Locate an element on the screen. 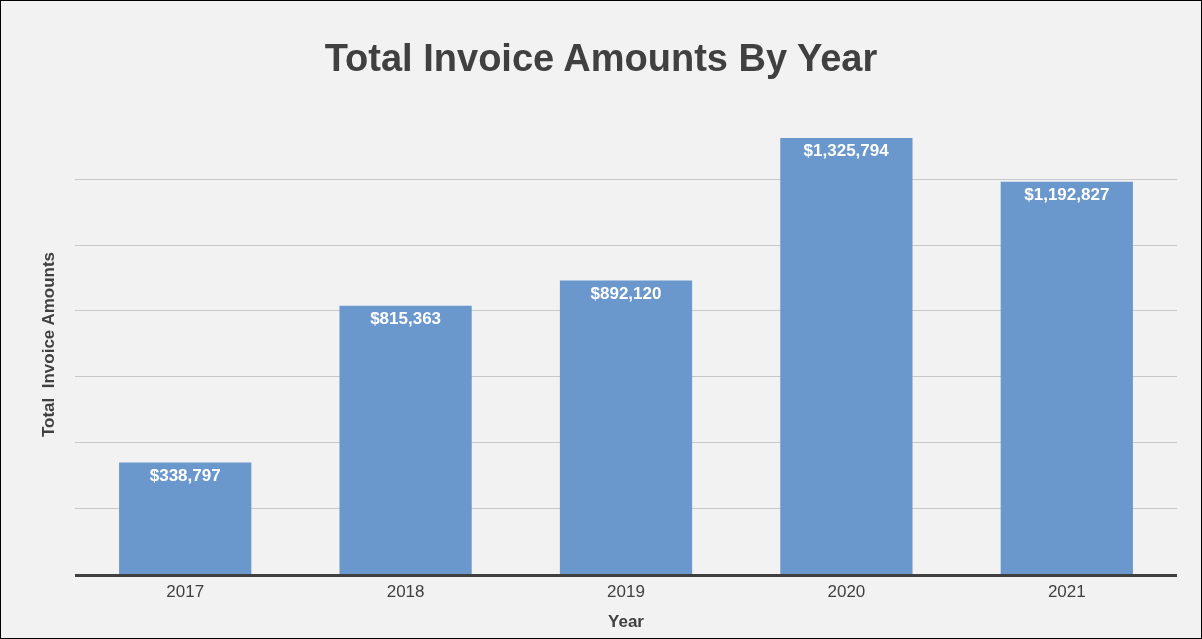 Image resolution: width=1202 pixels, height=639 pixels. chart-title: Total Invoice Amounts By Year is located at coordinates (601, 58).